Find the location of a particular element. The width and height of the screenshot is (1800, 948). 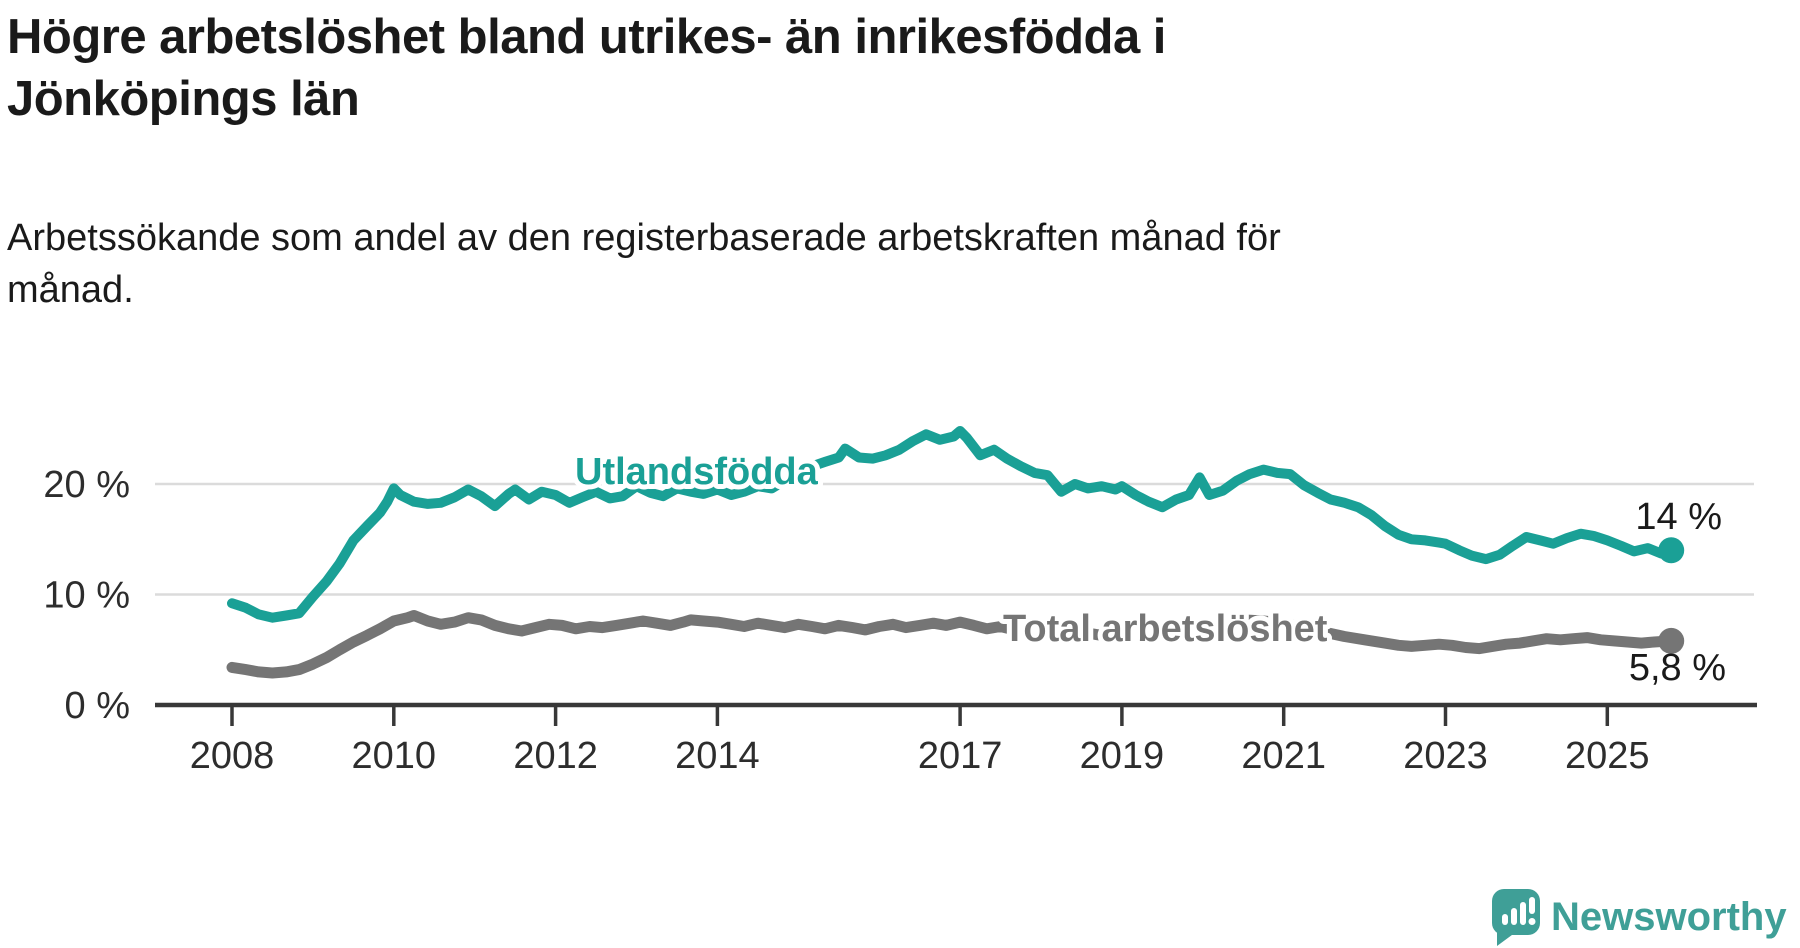

page-title-line-2: Jönköpings län is located at coordinates (183, 99).